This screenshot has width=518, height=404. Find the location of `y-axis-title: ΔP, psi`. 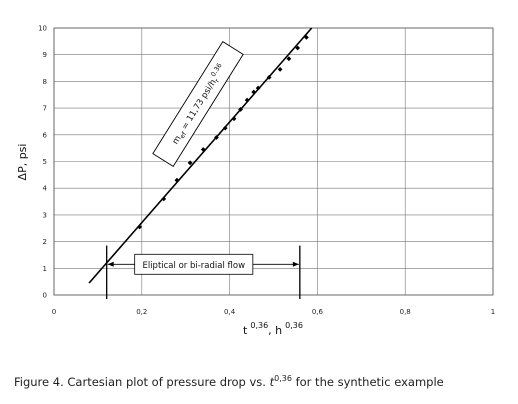

y-axis-title: ΔP, psi is located at coordinates (22, 162).